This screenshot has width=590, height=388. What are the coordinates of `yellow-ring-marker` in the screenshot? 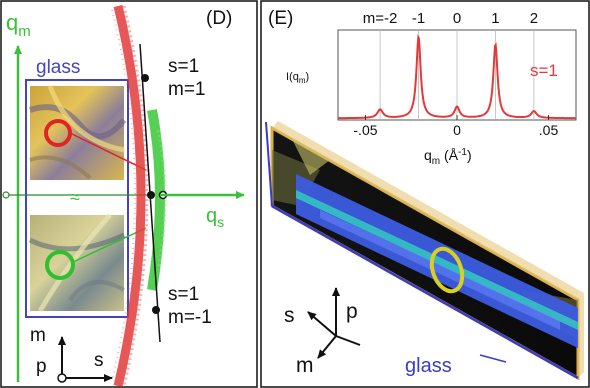 It's located at (447, 270).